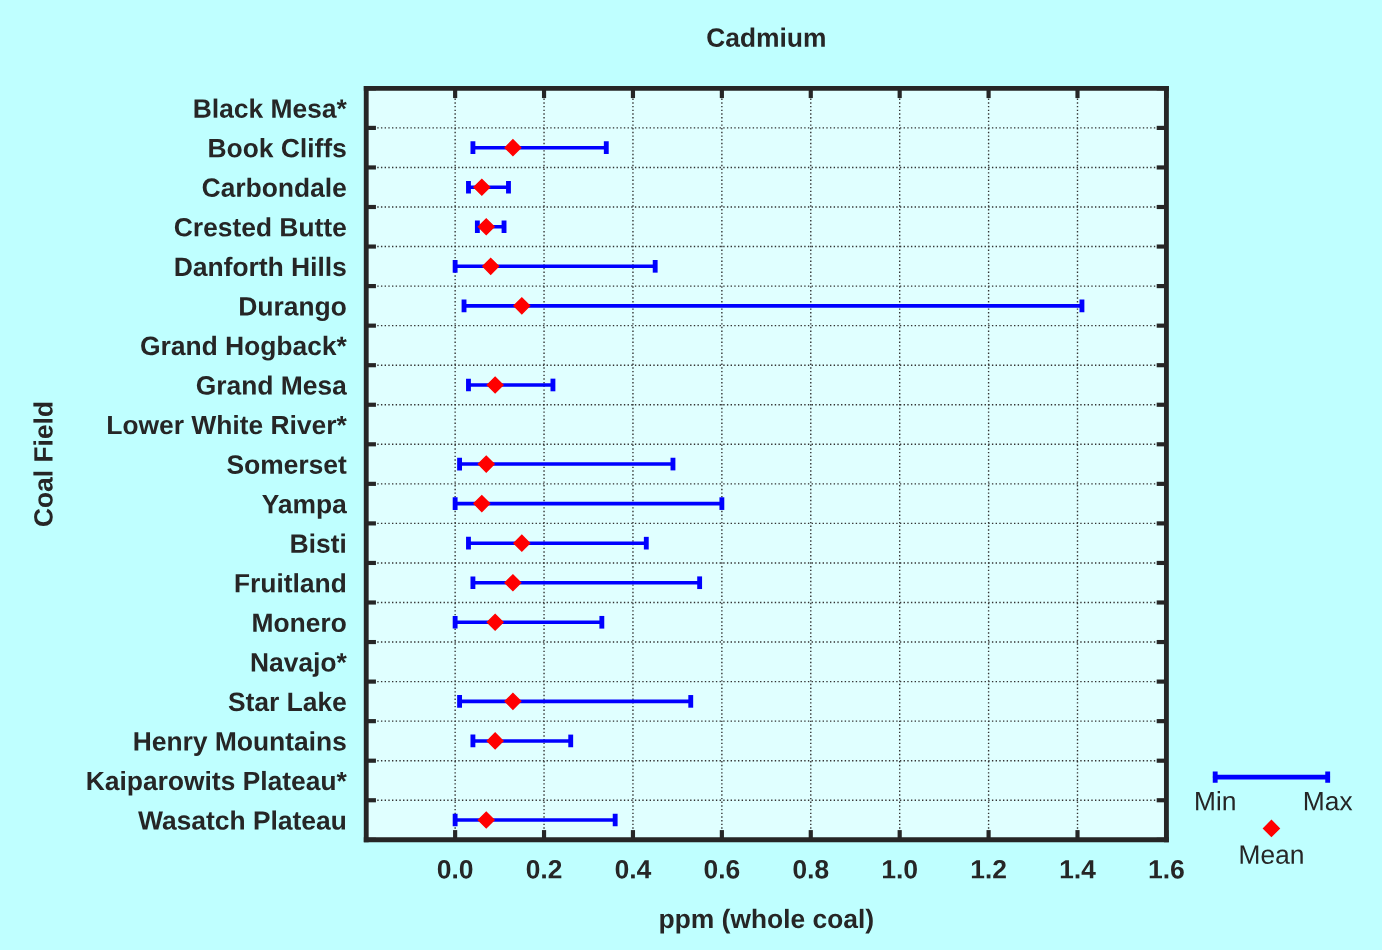 The image size is (1382, 950). What do you see at coordinates (1166, 869) in the screenshot?
I see `x-tick-label: 1.6` at bounding box center [1166, 869].